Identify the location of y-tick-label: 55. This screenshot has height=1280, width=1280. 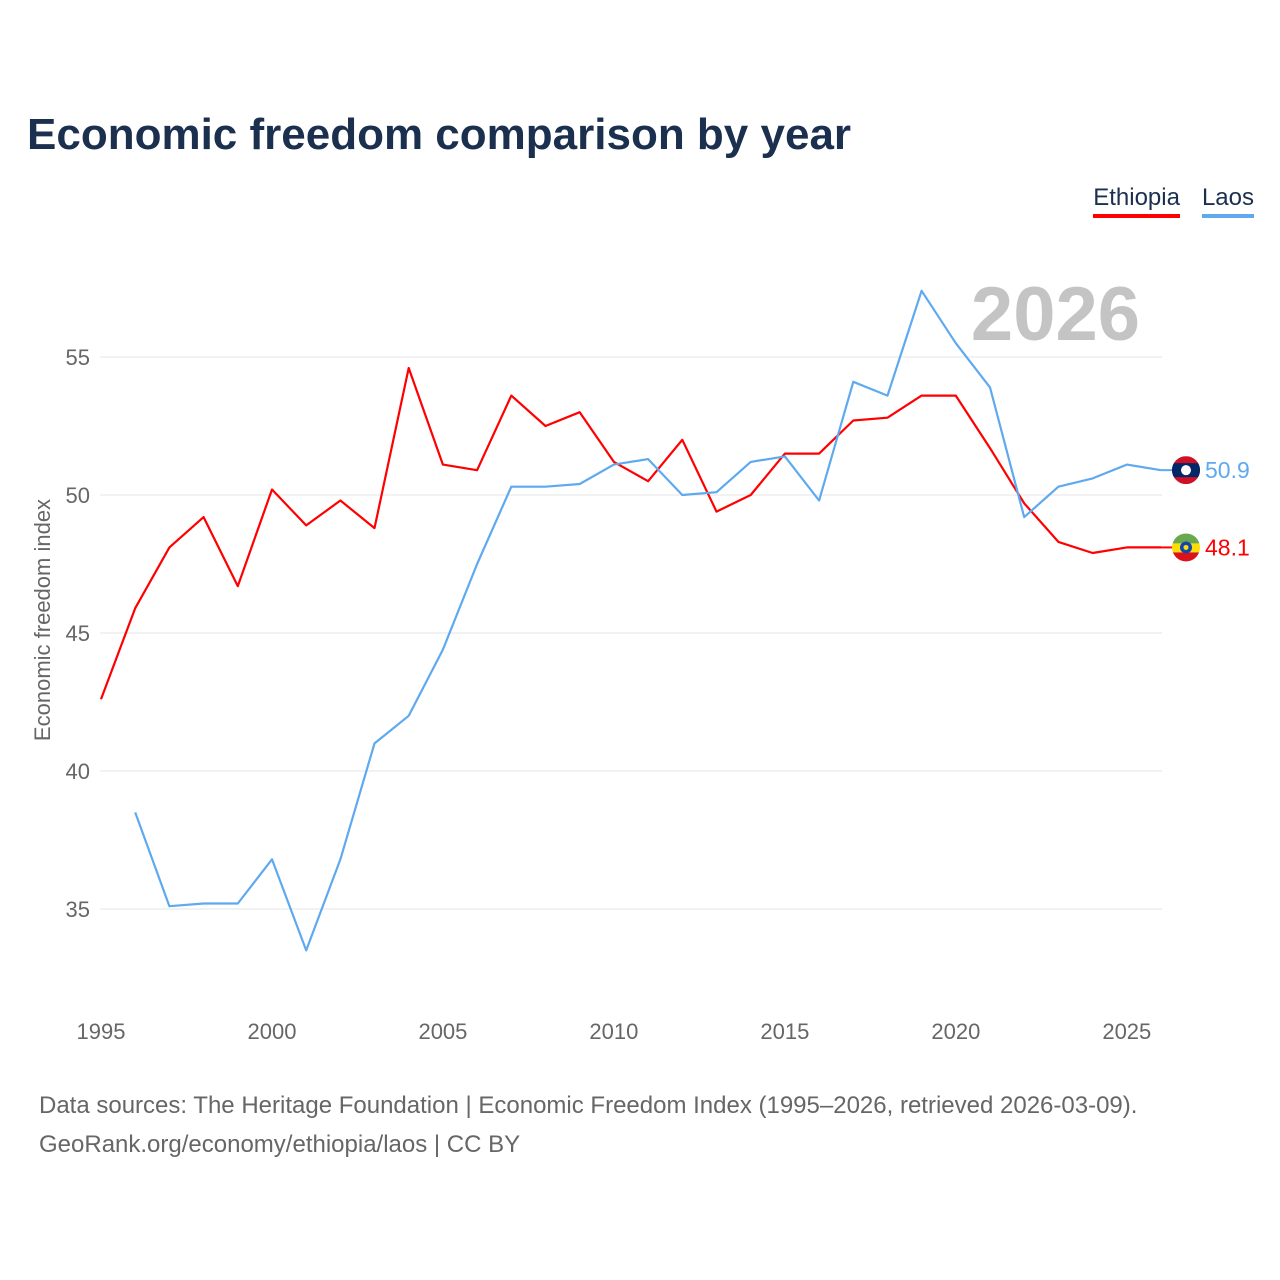
(78, 357).